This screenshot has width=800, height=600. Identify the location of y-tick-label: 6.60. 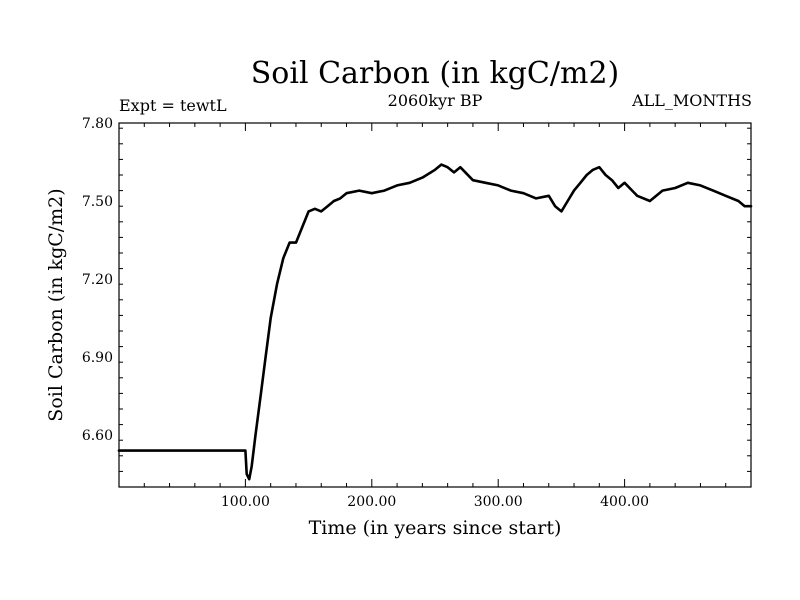
(97, 436).